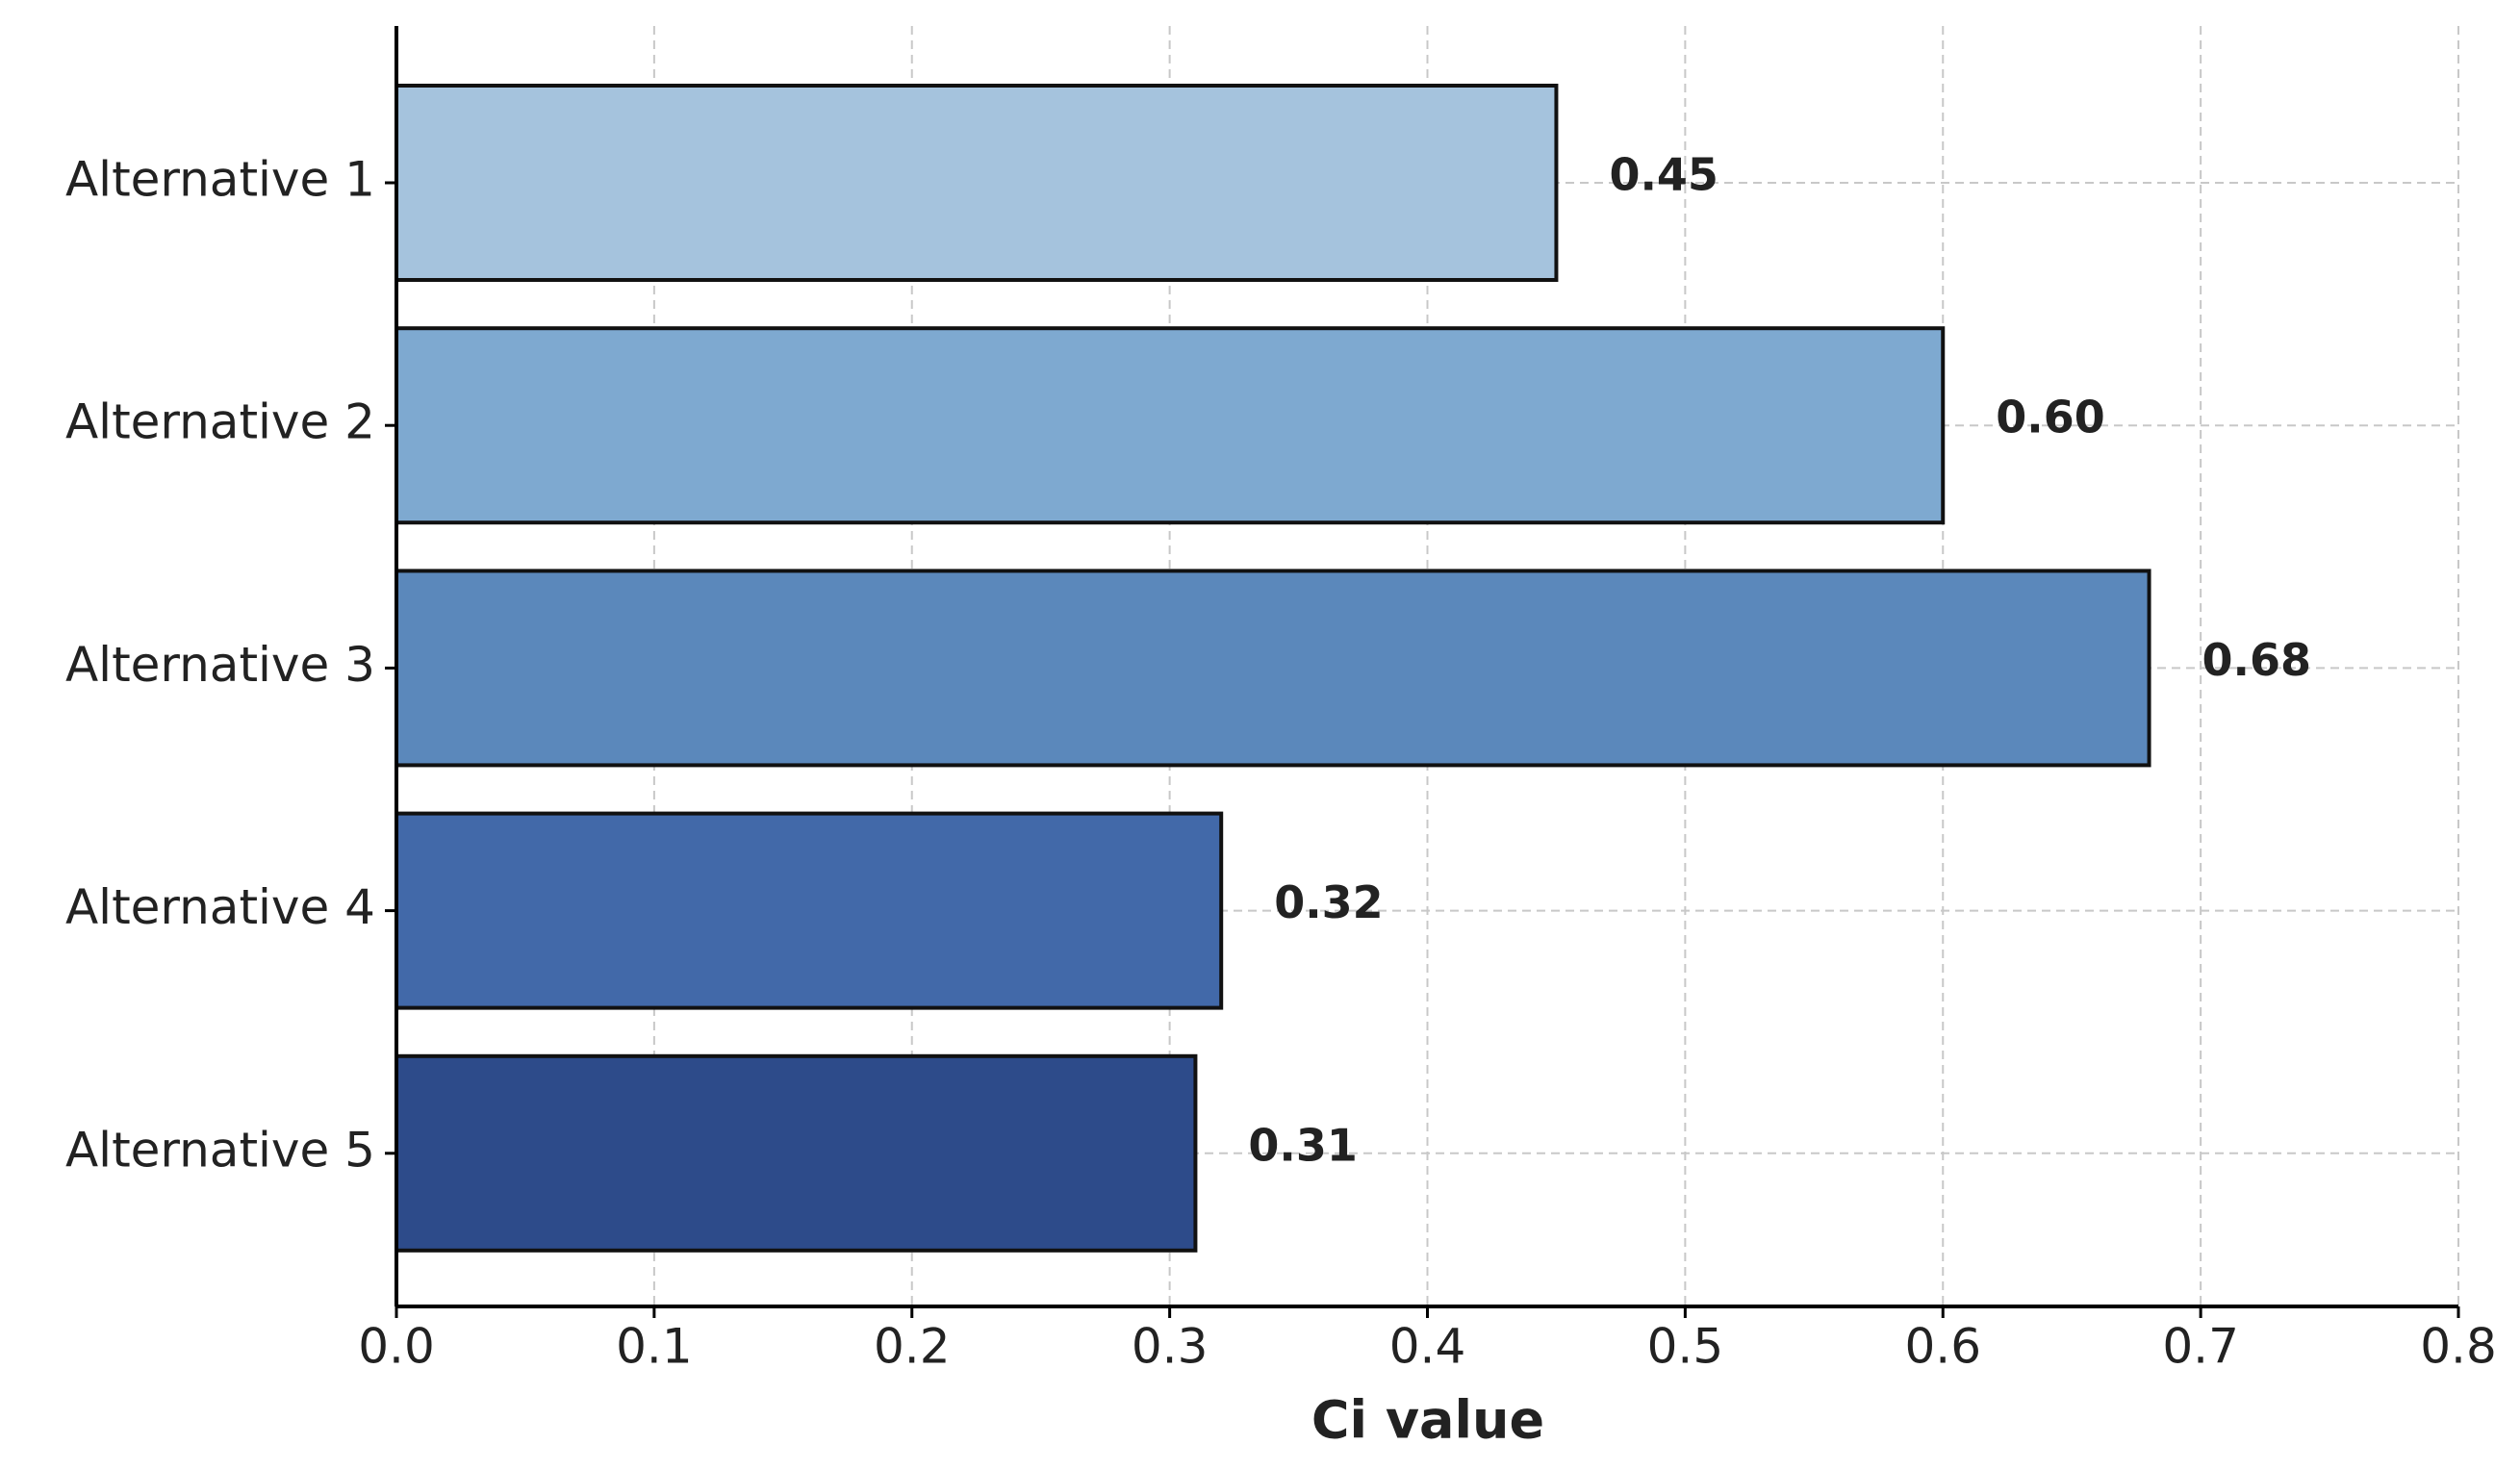 This screenshot has height=1470, width=2520. I want to click on x-tick-label: 0.6, so click(1943, 1347).